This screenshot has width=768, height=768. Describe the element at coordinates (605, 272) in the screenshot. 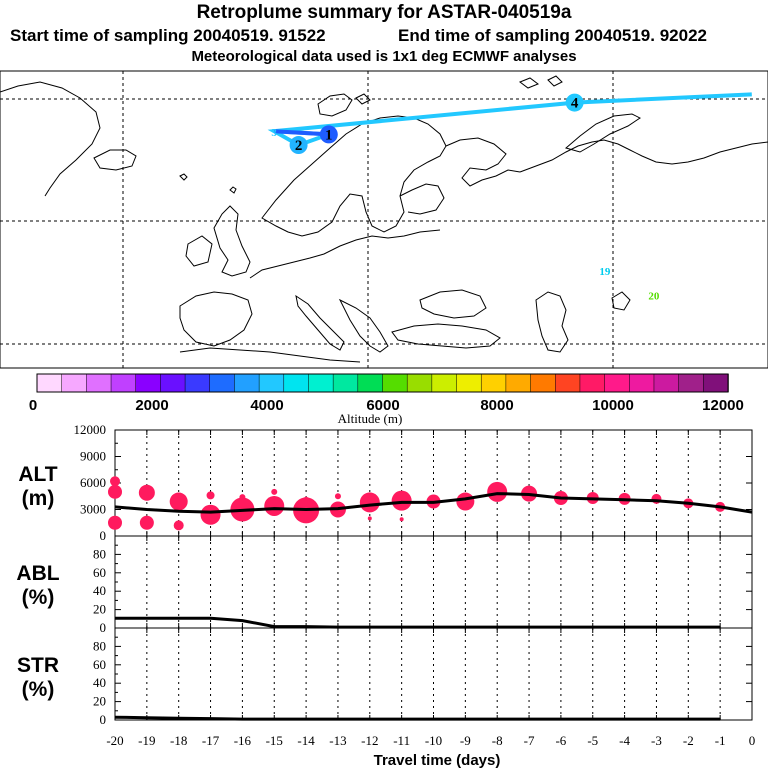

I see `trajectory-label-19: 19` at that location.